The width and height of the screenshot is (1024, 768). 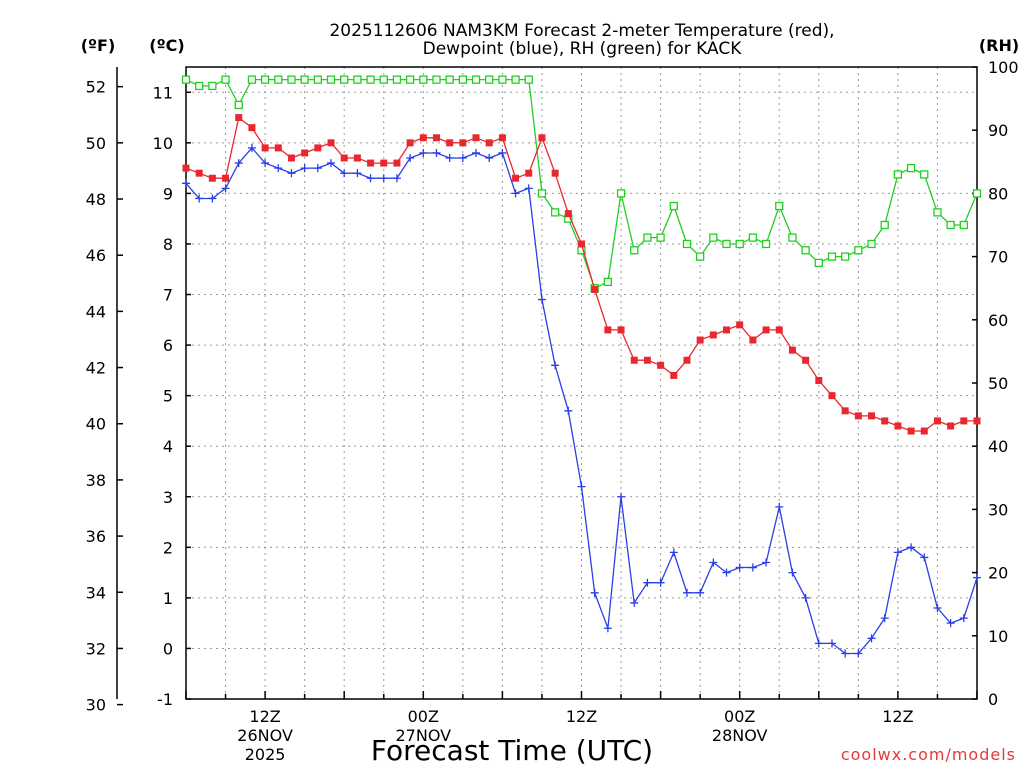 I want to click on rh-tick-label: 80, so click(x=998, y=193).